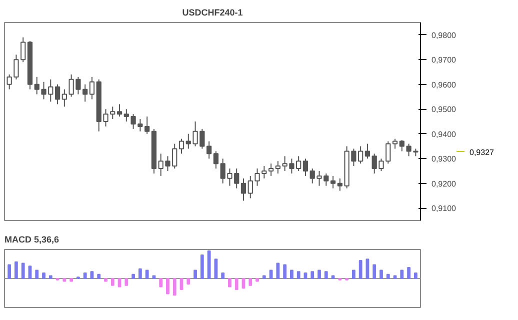  What do you see at coordinates (444, 60) in the screenshot?
I see `y-tick-label: 0,9700` at bounding box center [444, 60].